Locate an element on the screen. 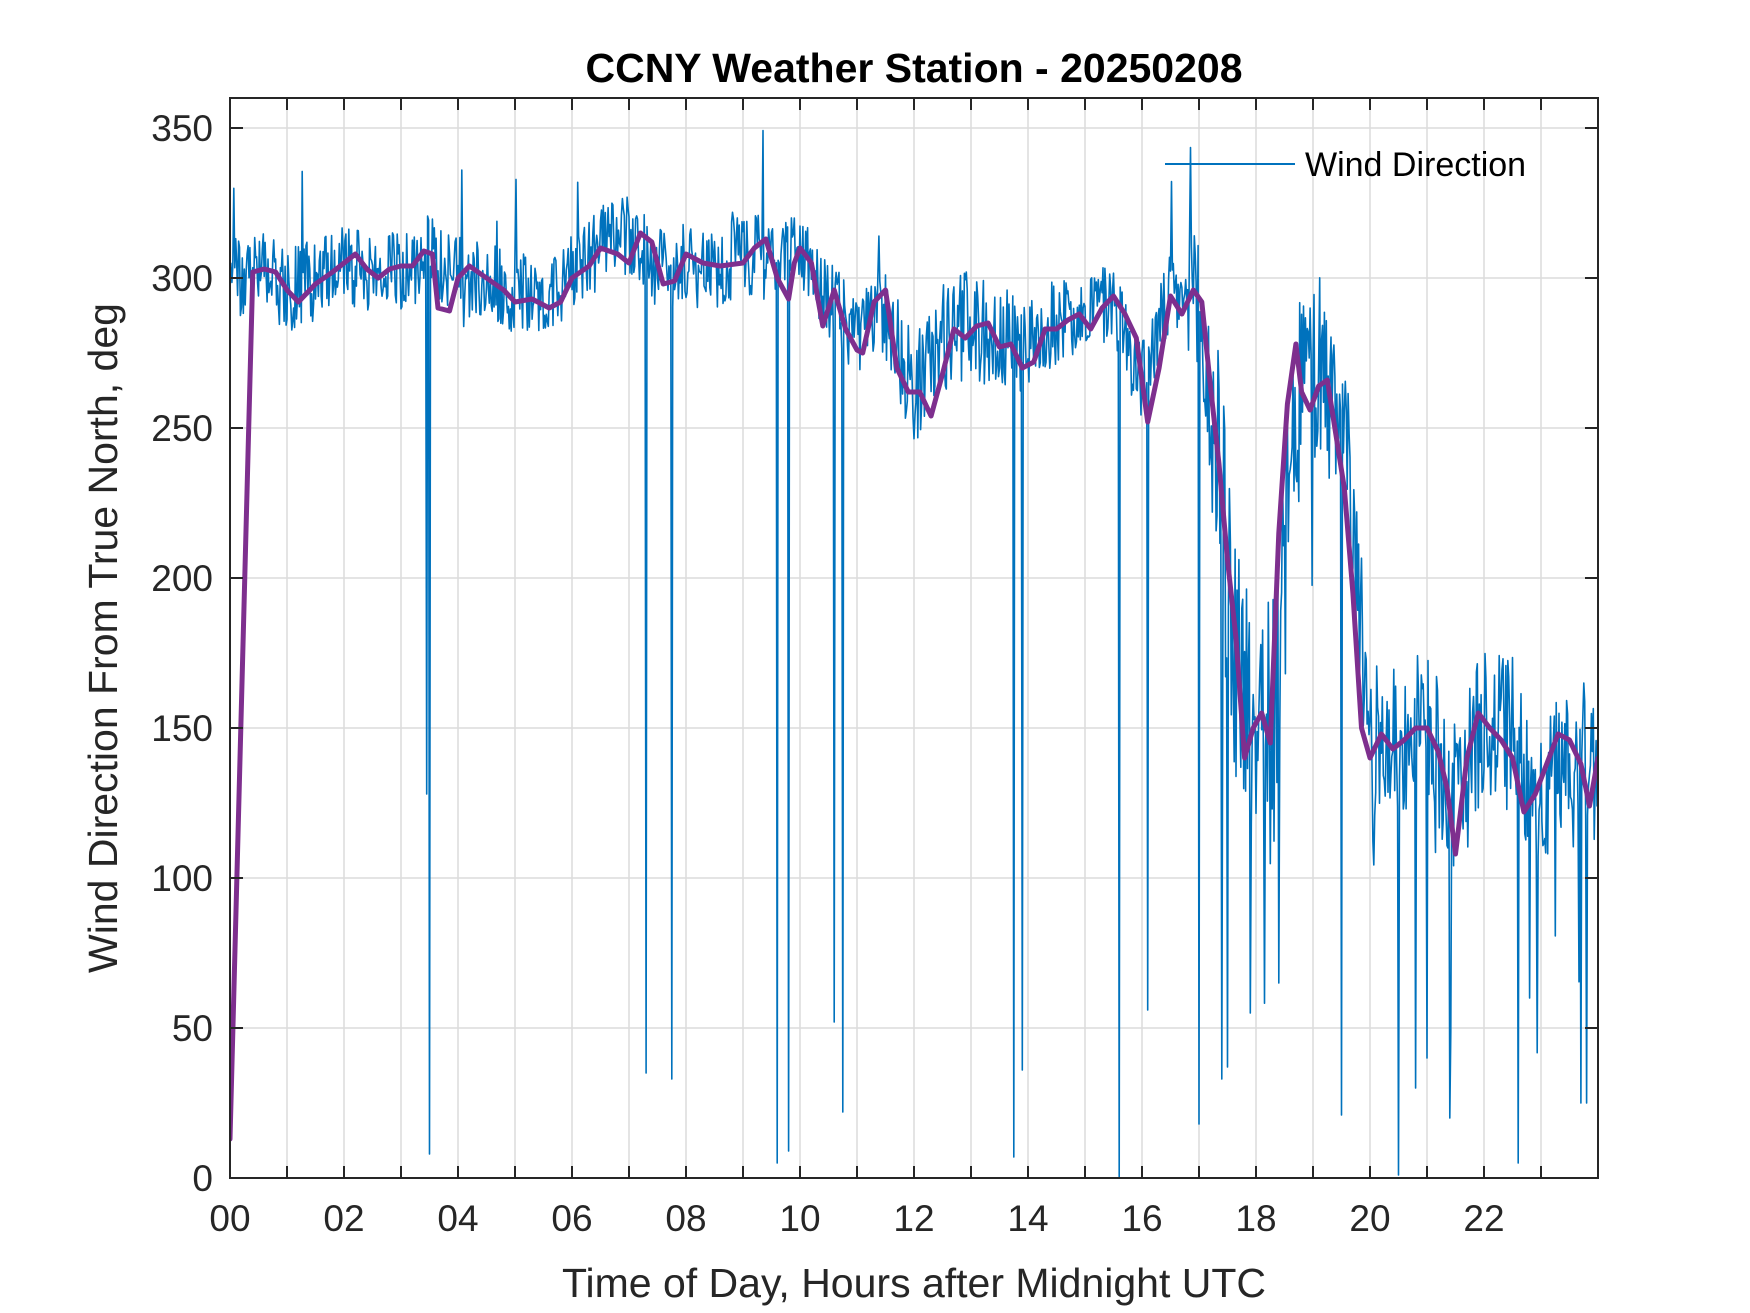 Image resolution: width=1750 pixels, height=1313 pixels. x-tick-label: 12 is located at coordinates (913, 1218).